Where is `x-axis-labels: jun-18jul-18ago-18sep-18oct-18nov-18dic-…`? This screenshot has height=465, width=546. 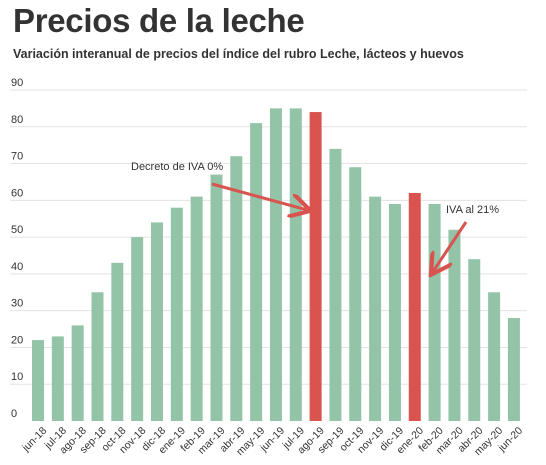 x-axis-labels: jun-18jul-18ago-18sep-18oct-18nov-18dic-… is located at coordinates (272, 441).